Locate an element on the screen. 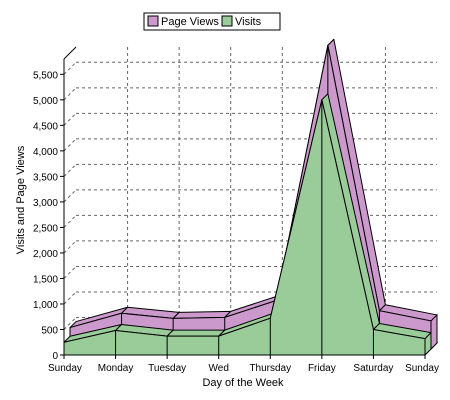  x-axis-label: Day of the Week is located at coordinates (243, 383).